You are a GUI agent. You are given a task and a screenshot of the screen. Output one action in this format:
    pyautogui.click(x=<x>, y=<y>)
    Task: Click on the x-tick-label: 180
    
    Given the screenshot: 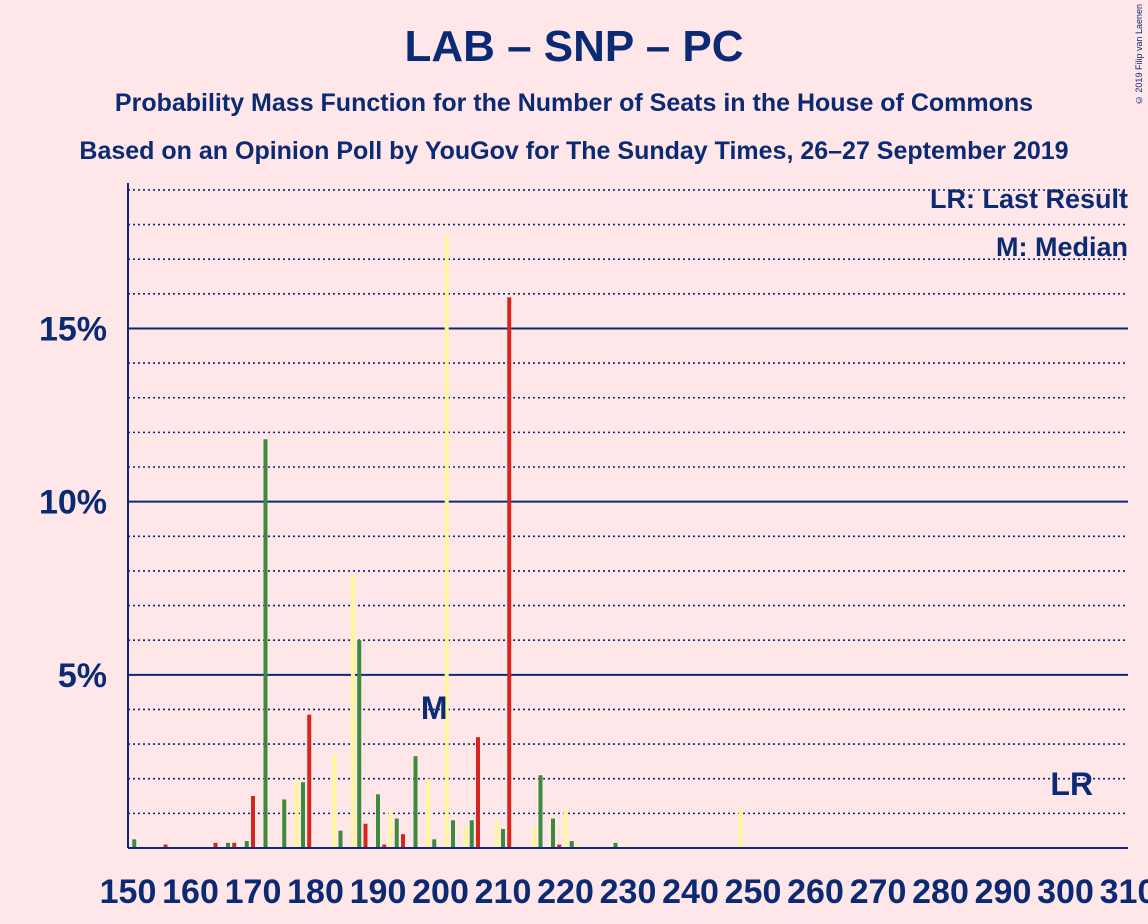 What is the action you would take?
    pyautogui.click(x=315, y=892)
    